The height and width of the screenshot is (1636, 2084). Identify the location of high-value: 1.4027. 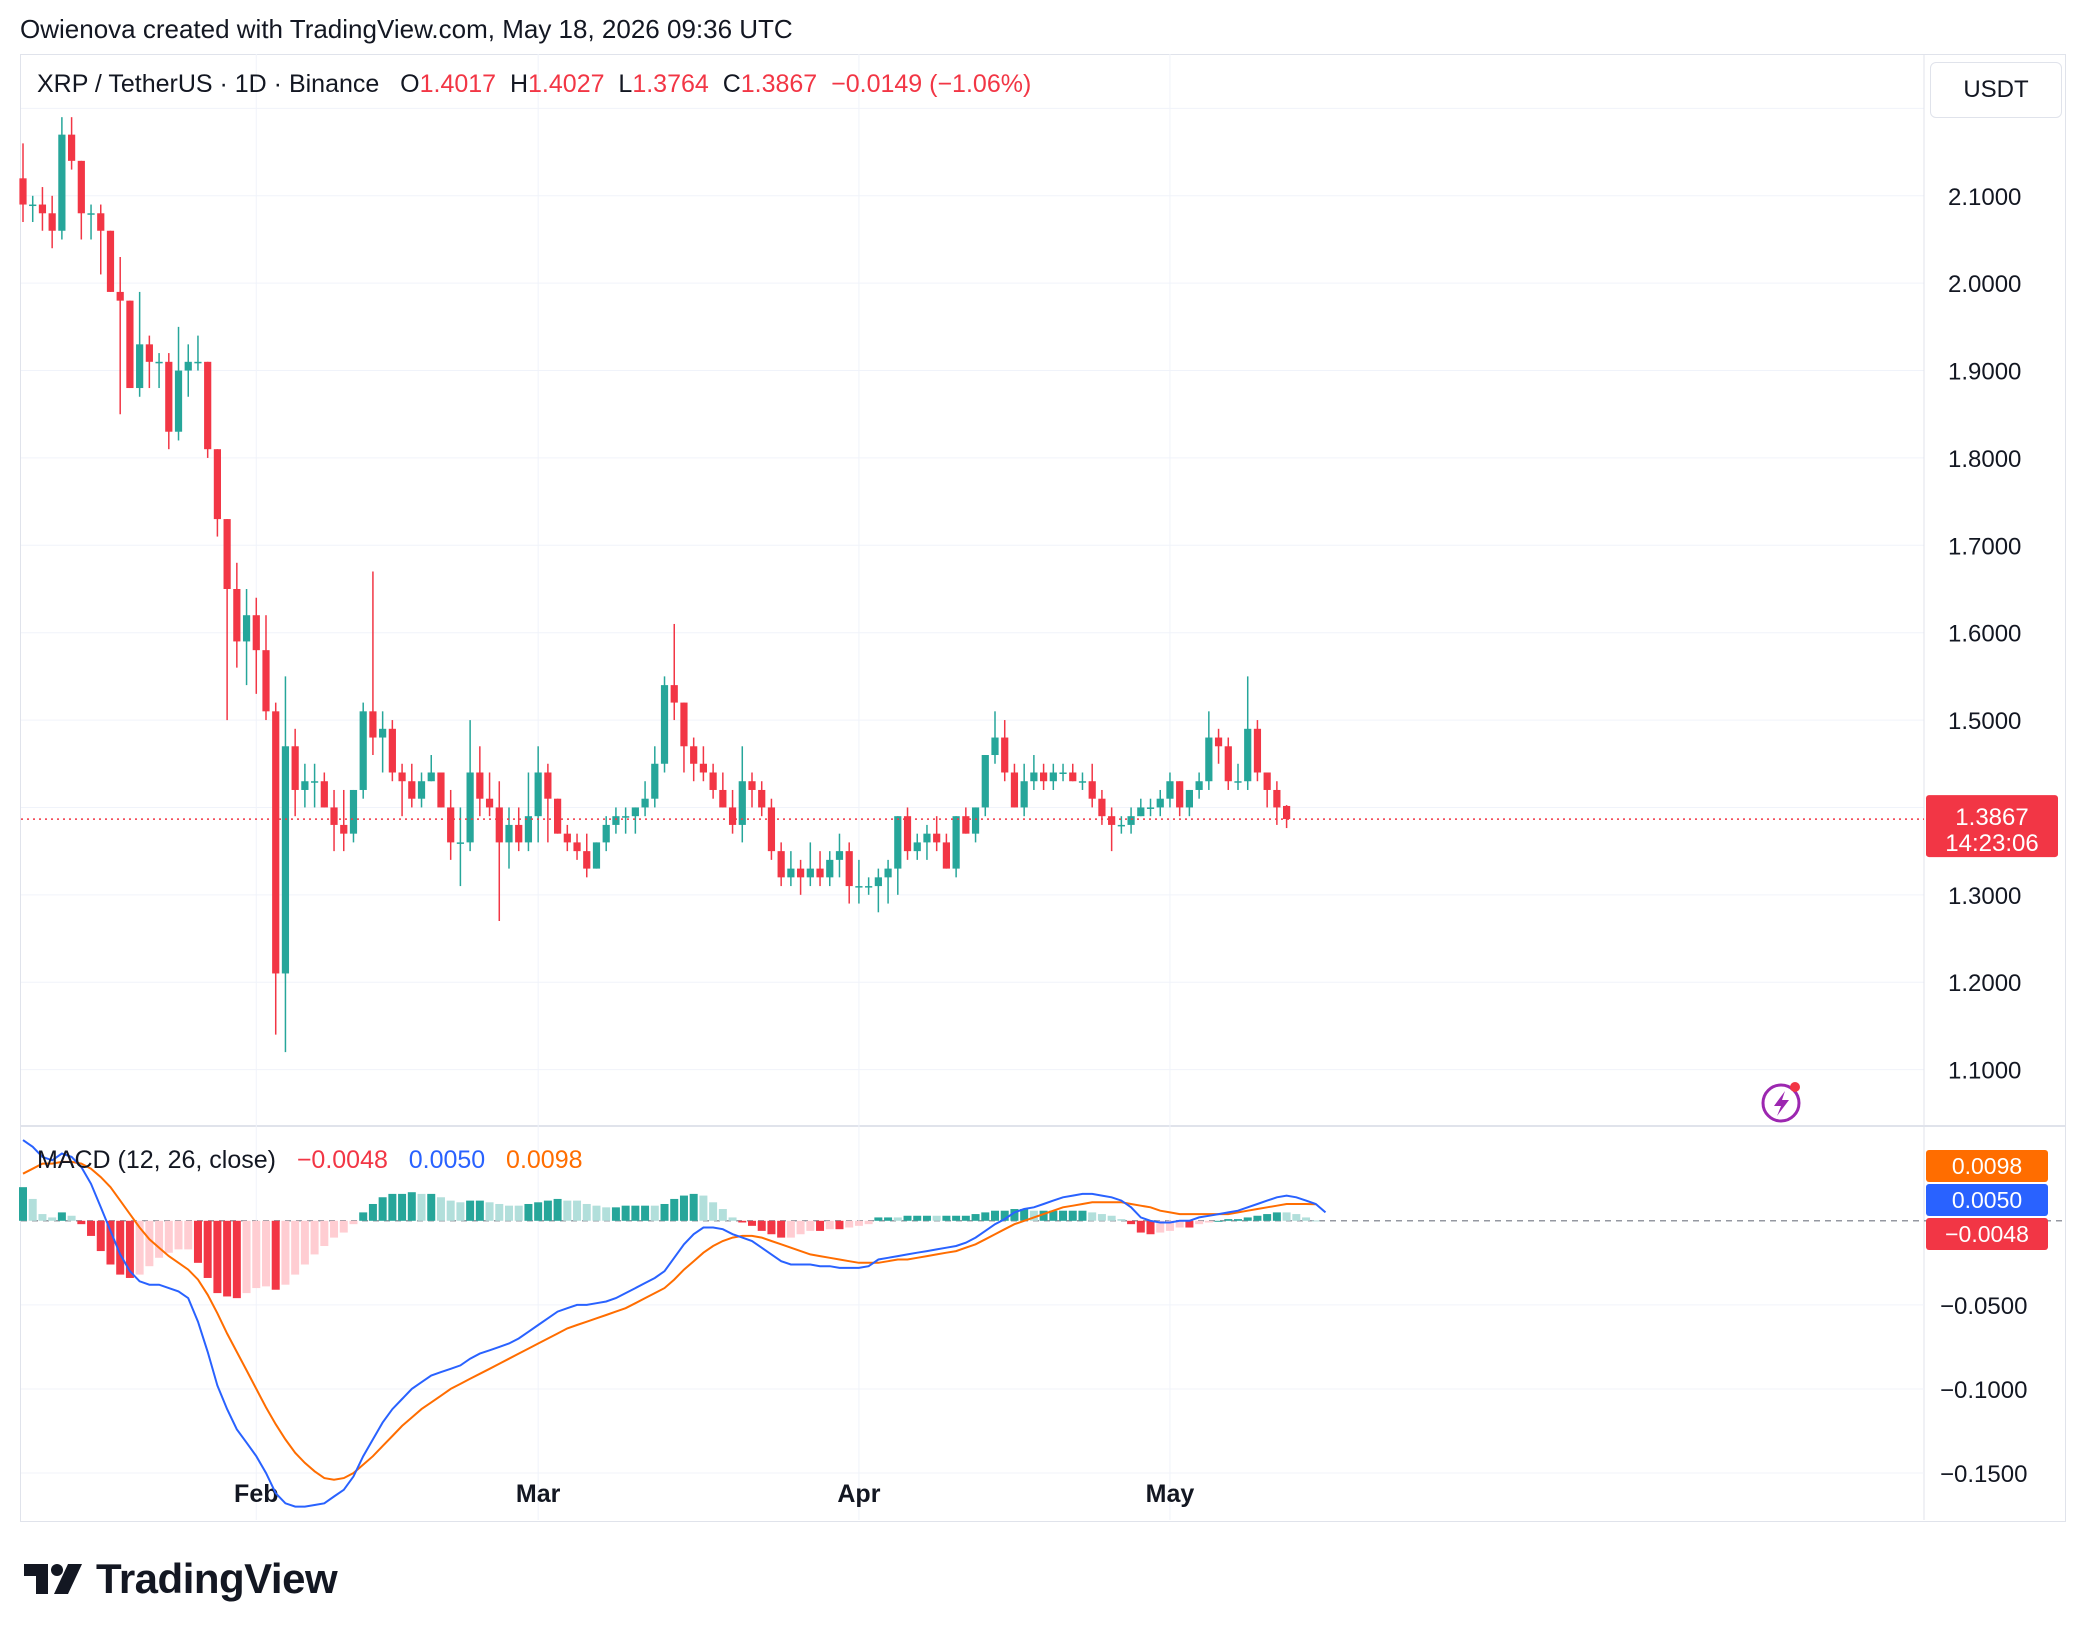
(566, 84).